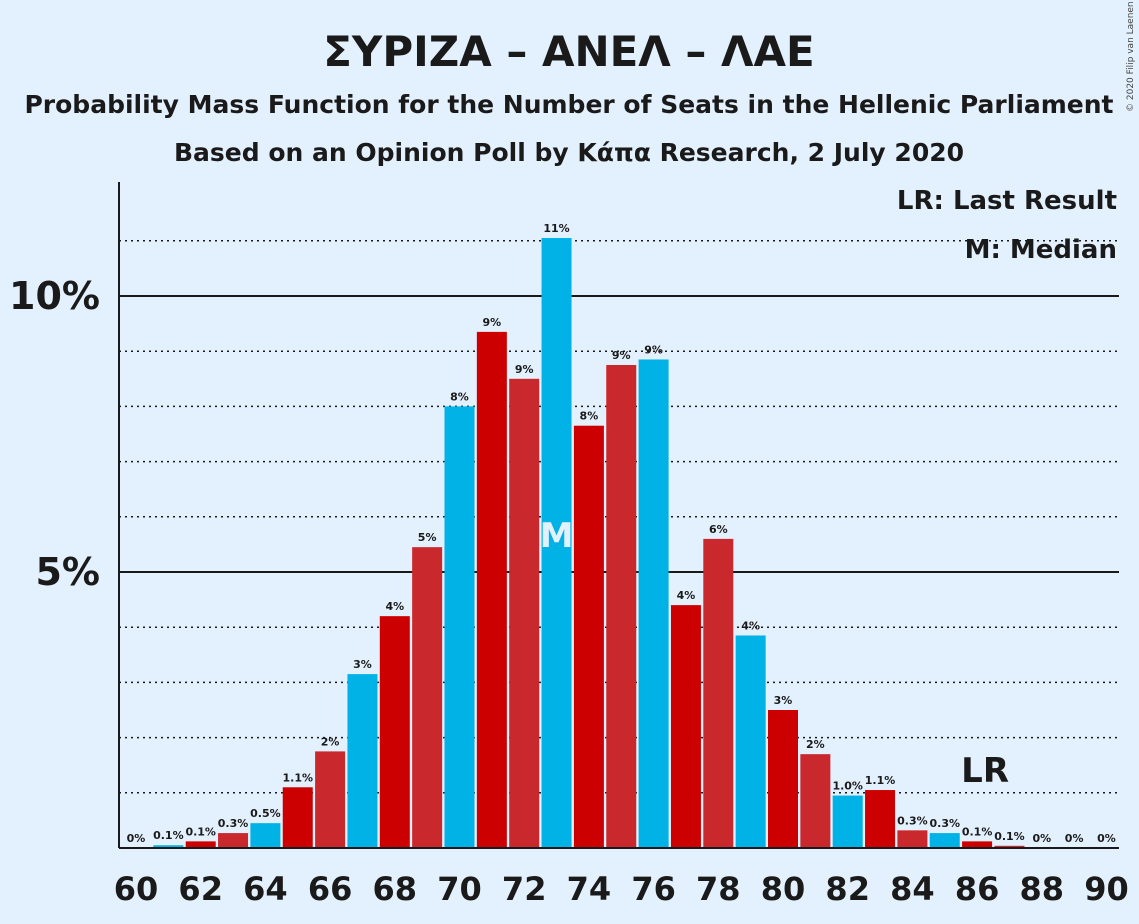 The height and width of the screenshot is (924, 1139). What do you see at coordinates (330, 889) in the screenshot?
I see `x-tick-label: 66` at bounding box center [330, 889].